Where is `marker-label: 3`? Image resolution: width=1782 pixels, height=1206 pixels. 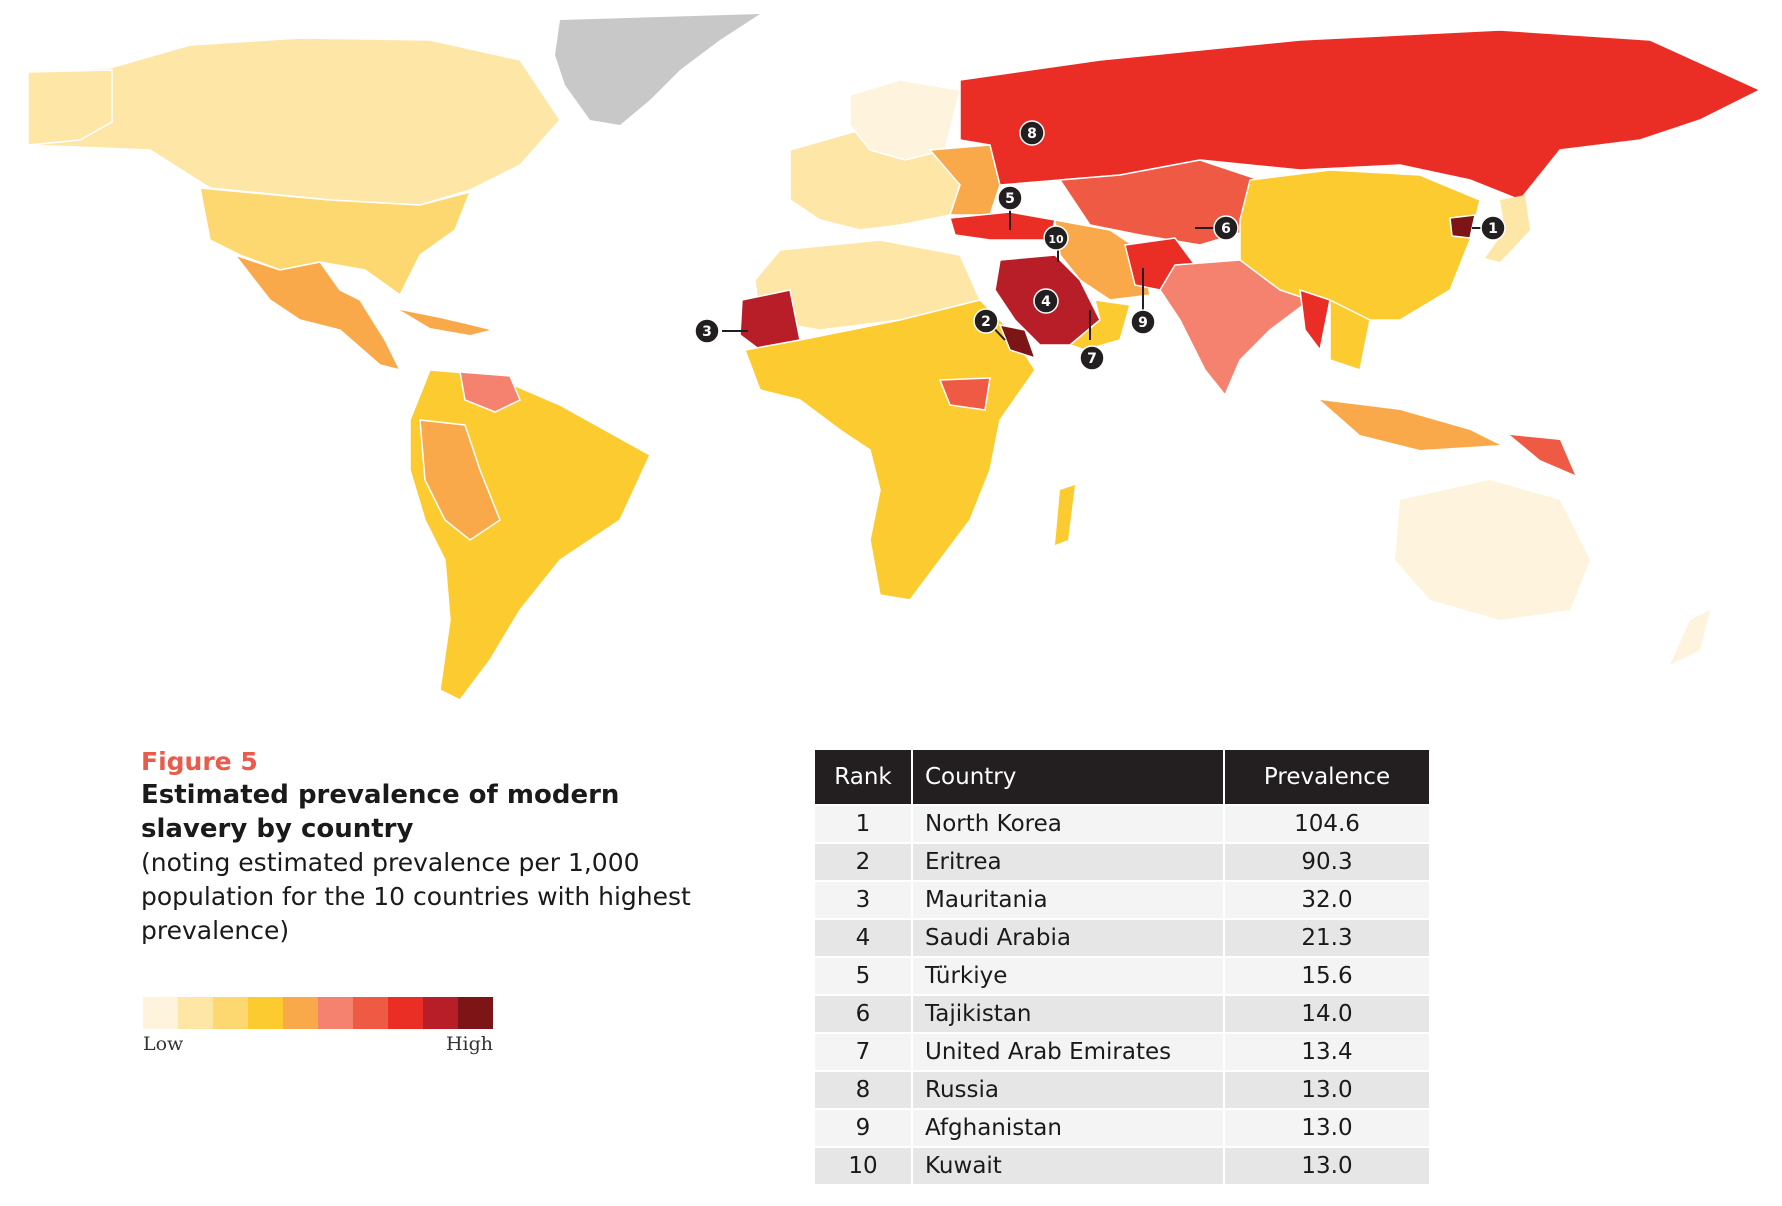
marker-label: 3 is located at coordinates (707, 332).